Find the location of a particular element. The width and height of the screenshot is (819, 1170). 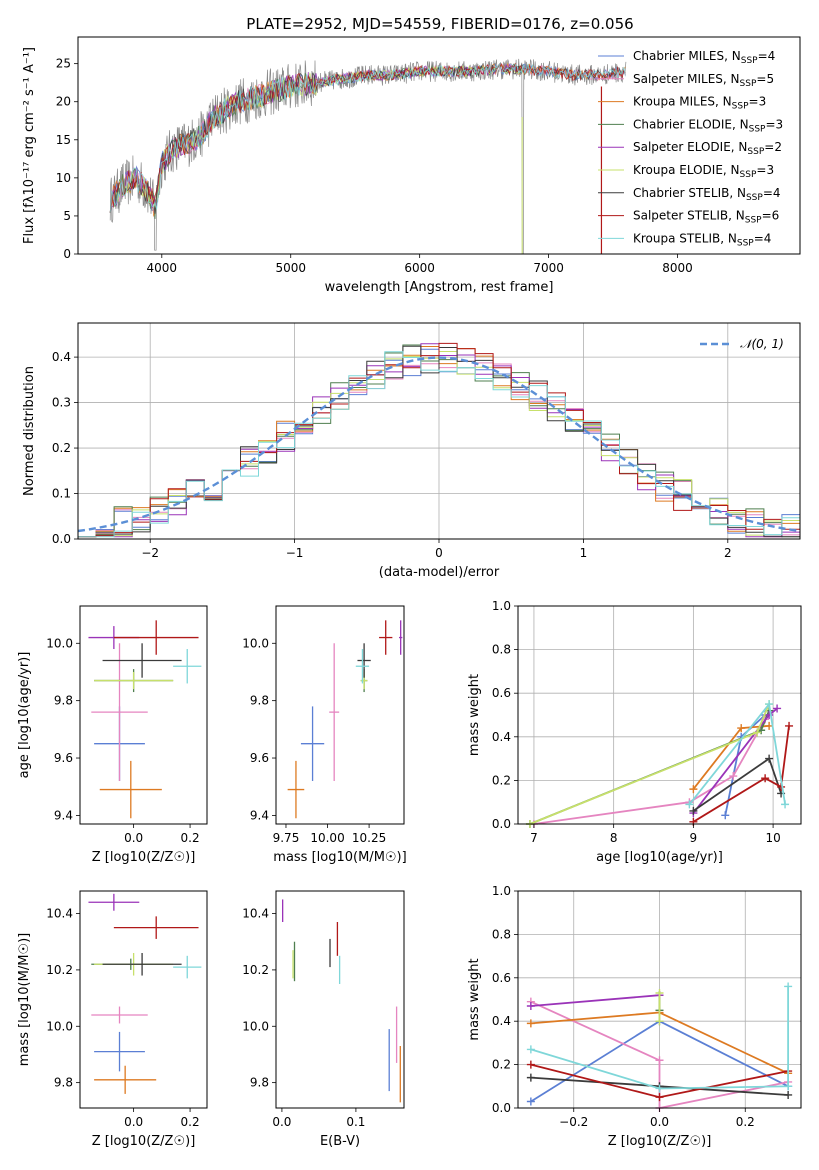

series-kroupa-stelib is located at coordinates (737, 754).